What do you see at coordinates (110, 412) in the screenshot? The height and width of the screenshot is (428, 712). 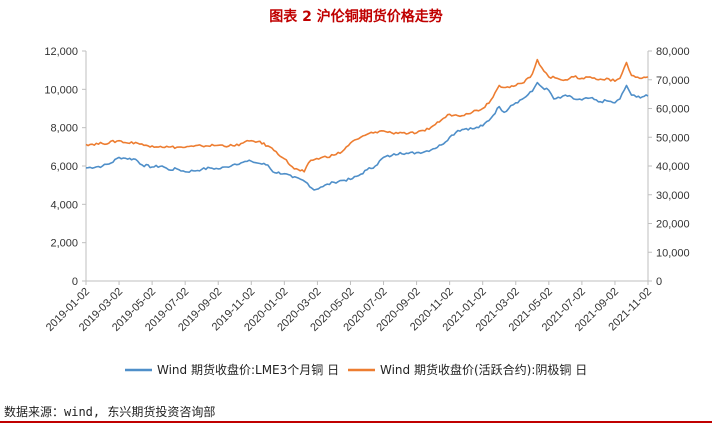 I see `data-source-note: 数据来源：wind, 东兴期货投资咨询部` at bounding box center [110, 412].